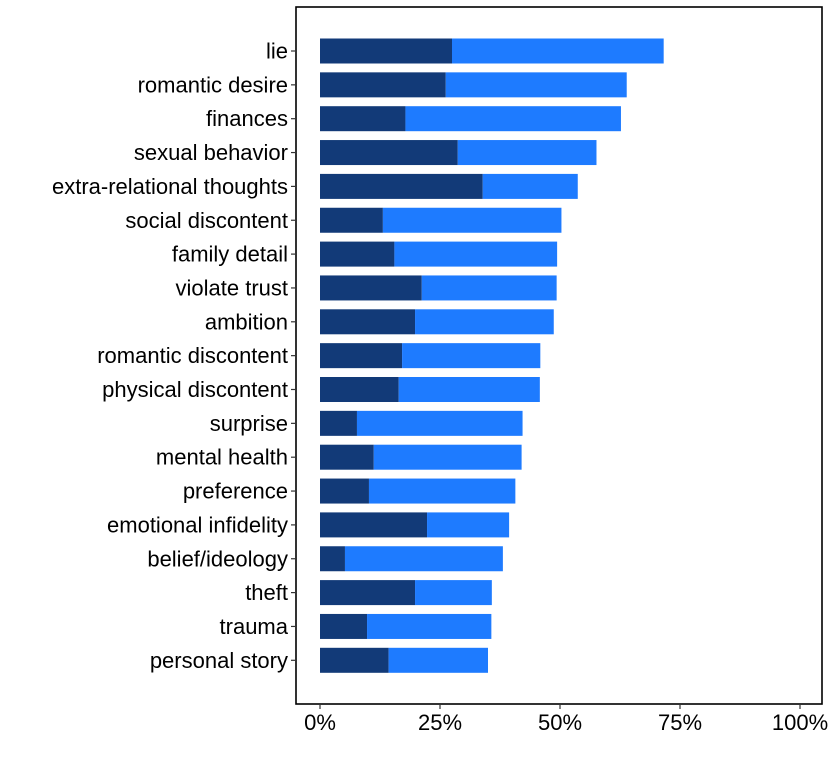 The image size is (830, 760). What do you see at coordinates (206, 220) in the screenshot?
I see `y-tick-label-social-discontent: social discontent` at bounding box center [206, 220].